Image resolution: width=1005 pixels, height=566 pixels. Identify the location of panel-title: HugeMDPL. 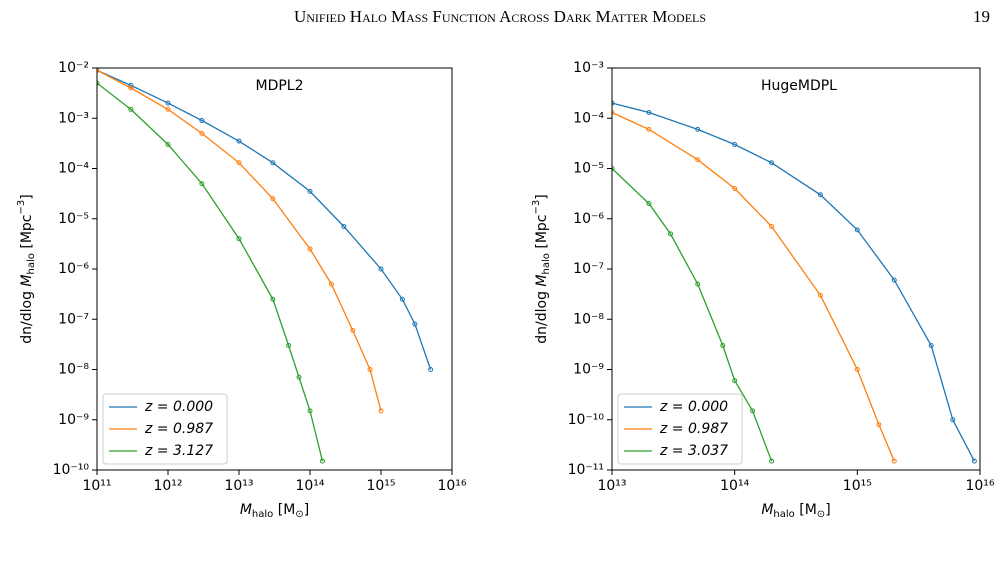
(799, 86).